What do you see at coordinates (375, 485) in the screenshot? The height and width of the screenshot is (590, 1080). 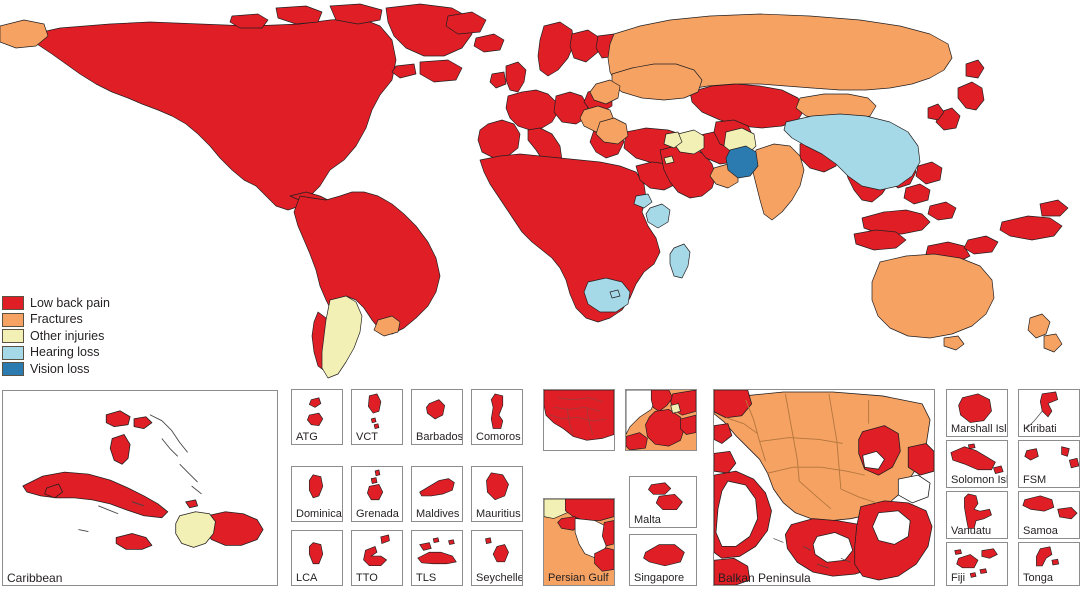 I see `grenada-map` at bounding box center [375, 485].